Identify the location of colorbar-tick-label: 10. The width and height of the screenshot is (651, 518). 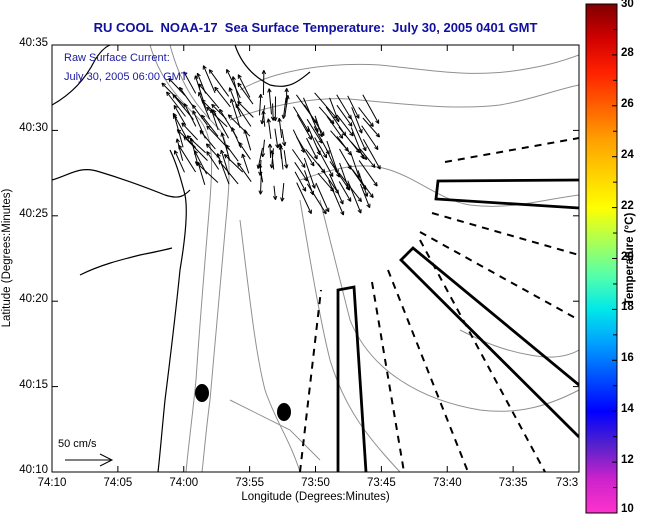
(627, 509).